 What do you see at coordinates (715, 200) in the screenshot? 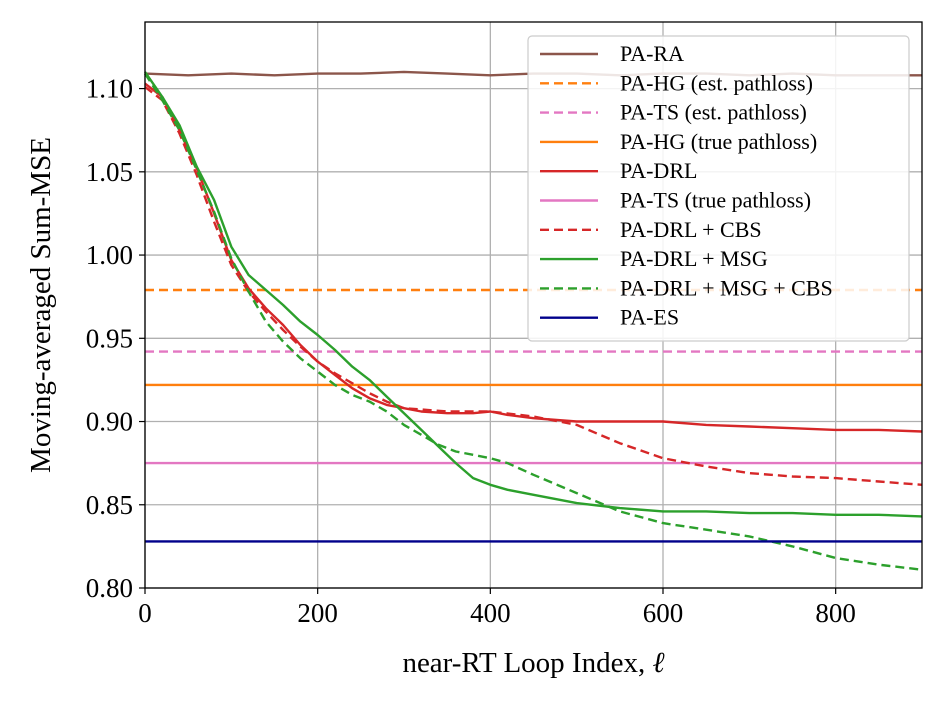
I see `legend-entry-label: PA-TS (true pathloss)` at bounding box center [715, 200].